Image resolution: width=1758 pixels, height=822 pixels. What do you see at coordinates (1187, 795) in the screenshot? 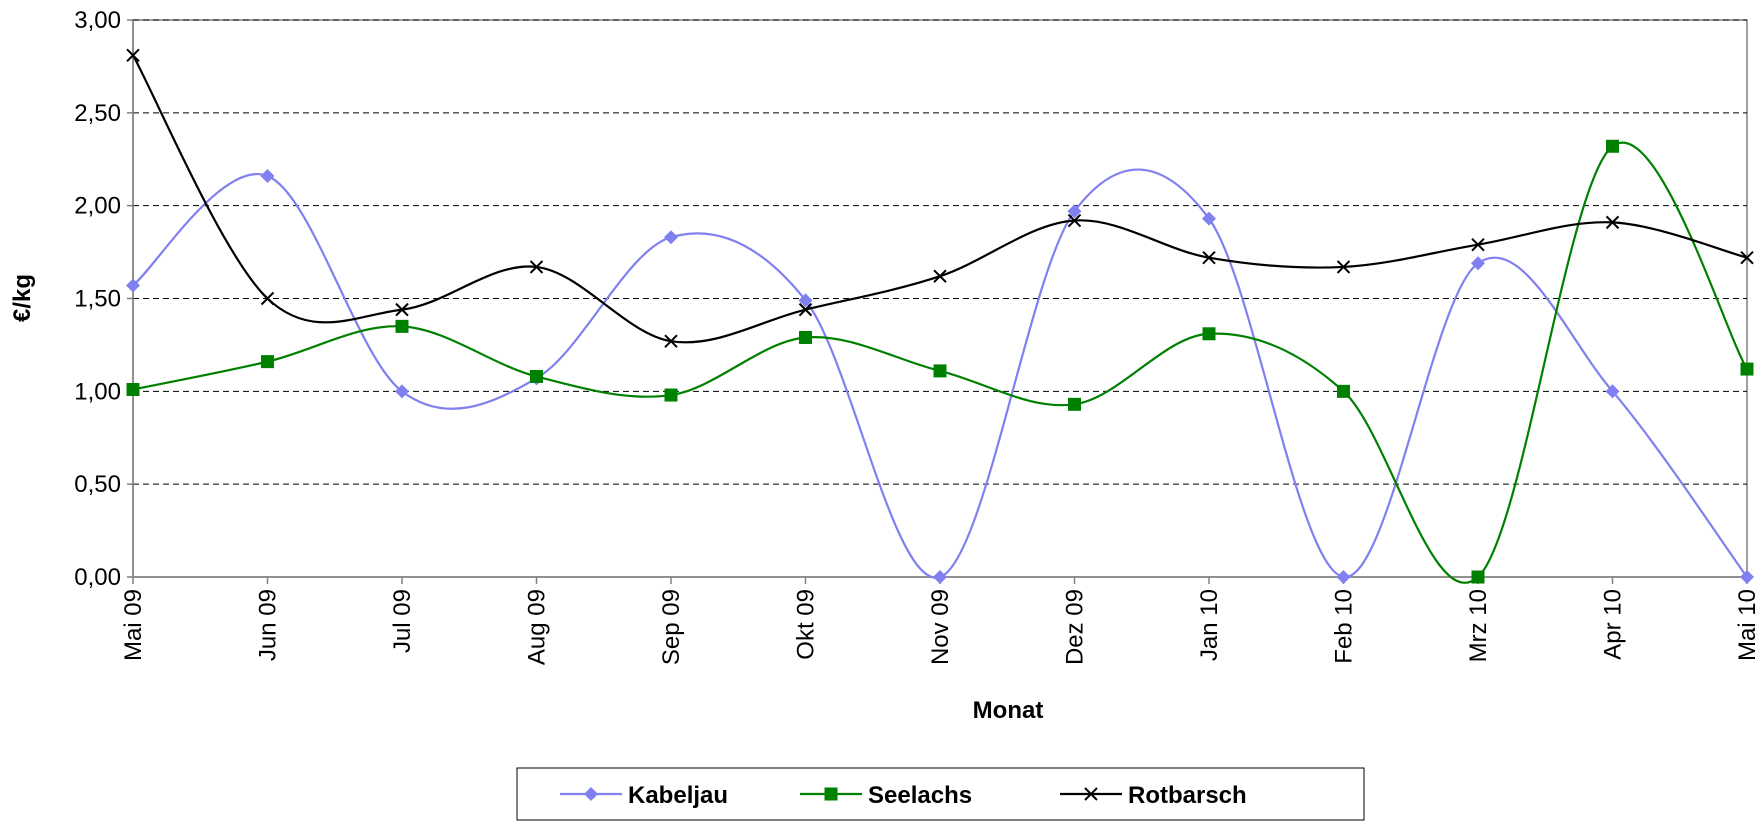
I see `legend-label: Rotbarsch` at bounding box center [1187, 795].